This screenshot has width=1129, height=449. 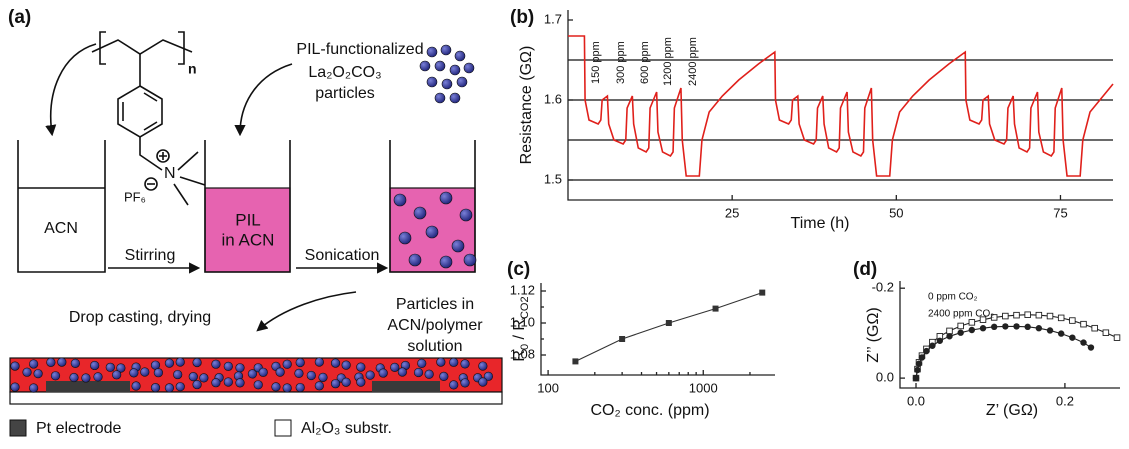 I want to click on beaker-label: in ACN, so click(x=248, y=239).